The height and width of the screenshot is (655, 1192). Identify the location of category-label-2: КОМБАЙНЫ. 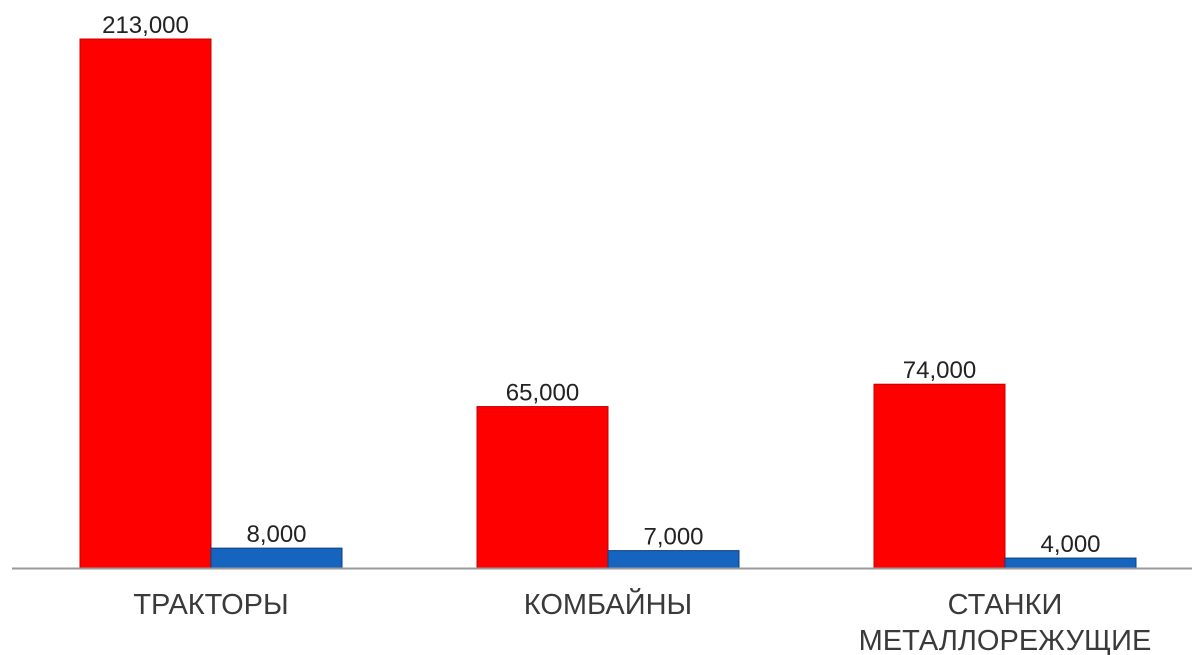
(608, 604).